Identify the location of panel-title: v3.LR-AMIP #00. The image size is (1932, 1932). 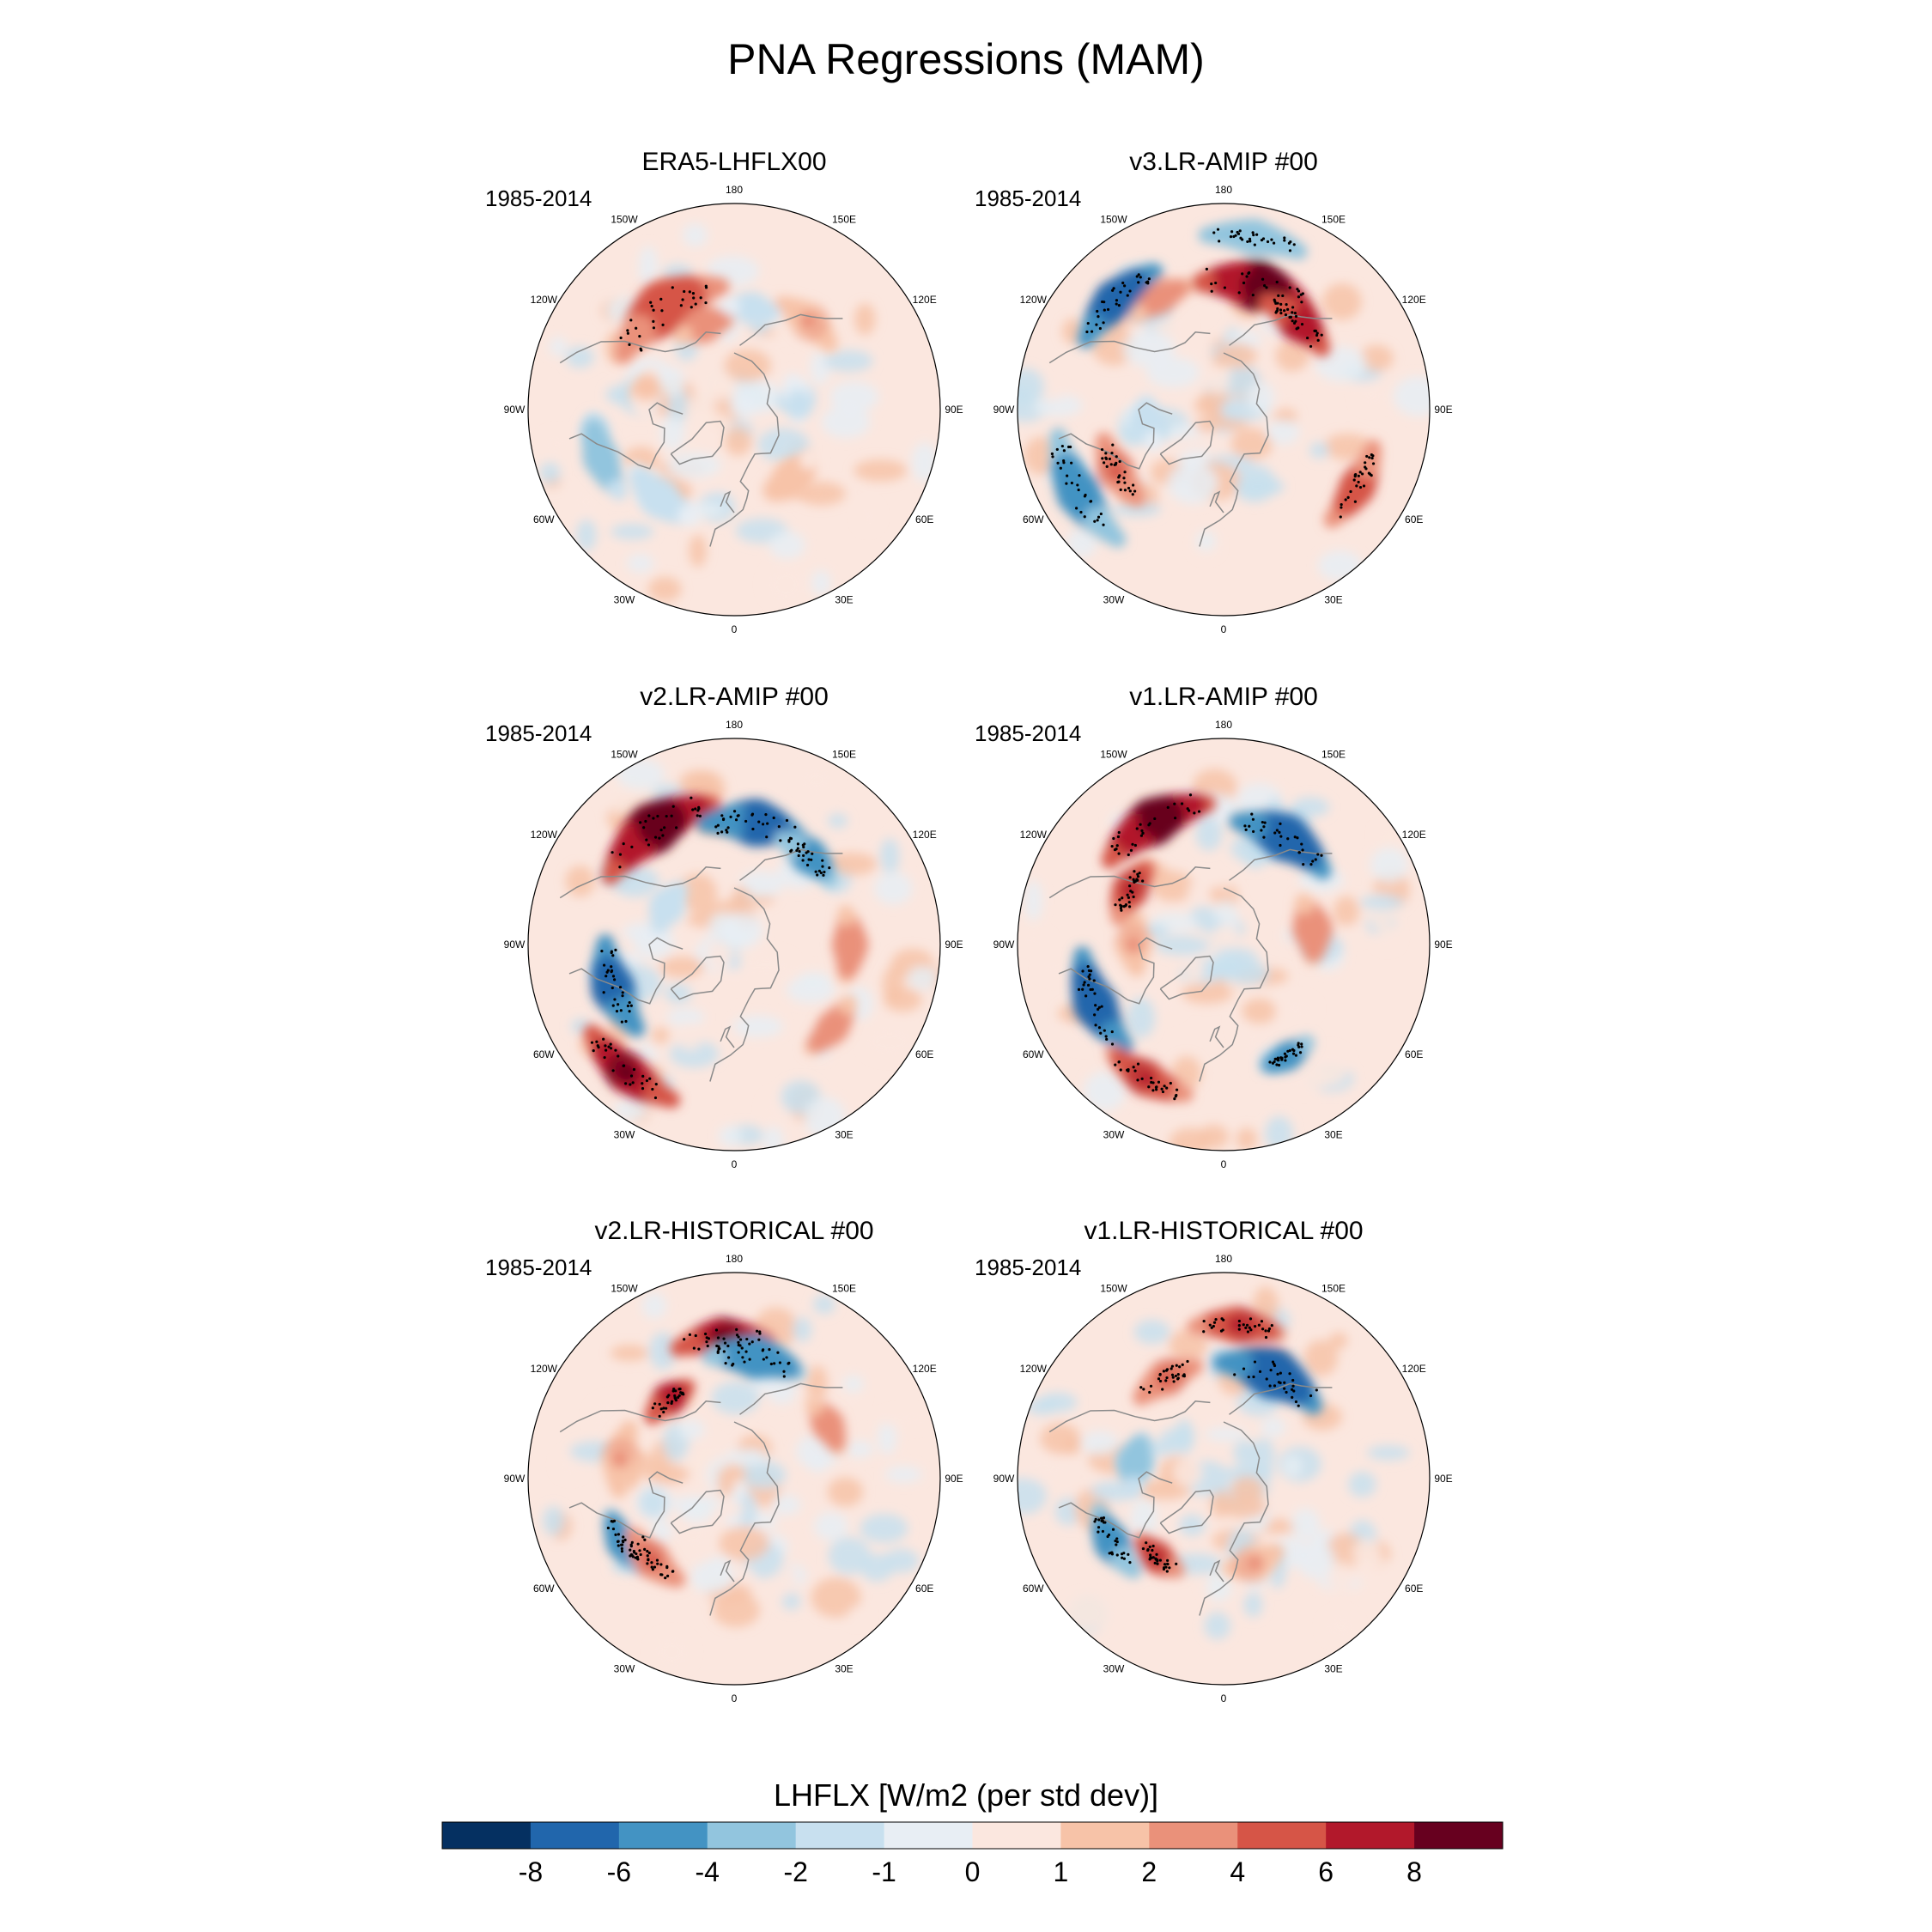
(1224, 162).